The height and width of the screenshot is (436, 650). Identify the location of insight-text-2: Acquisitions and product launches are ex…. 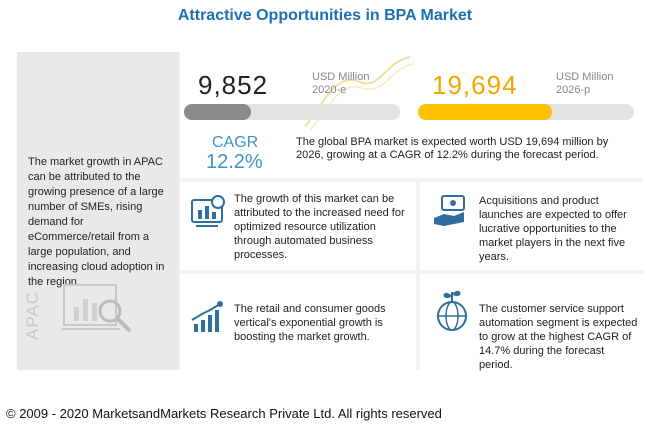
(553, 229).